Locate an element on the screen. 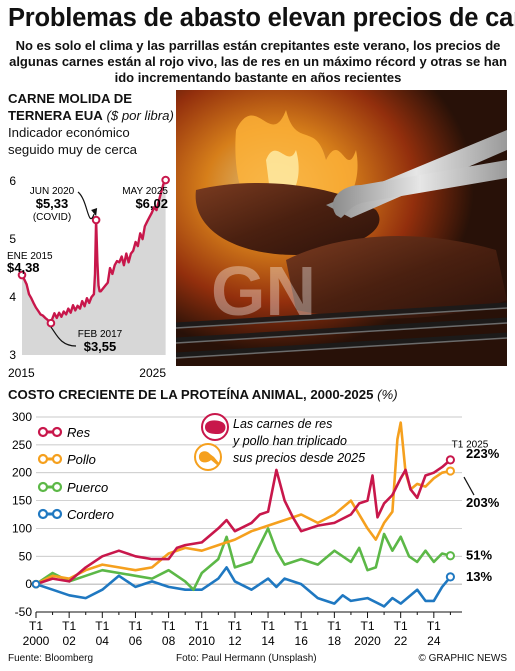 This screenshot has width=515, height=671. beef-annotation-note: (COVID) is located at coordinates (52, 217).